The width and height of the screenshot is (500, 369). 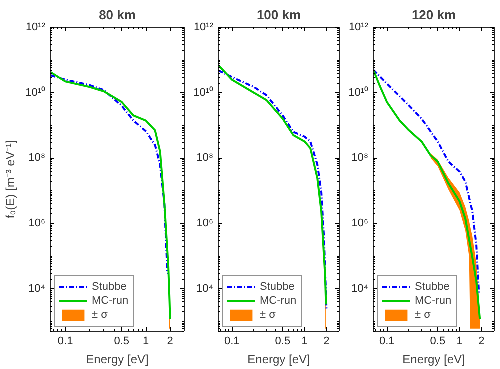 I want to click on chart-title: 80 km, so click(x=117, y=15).